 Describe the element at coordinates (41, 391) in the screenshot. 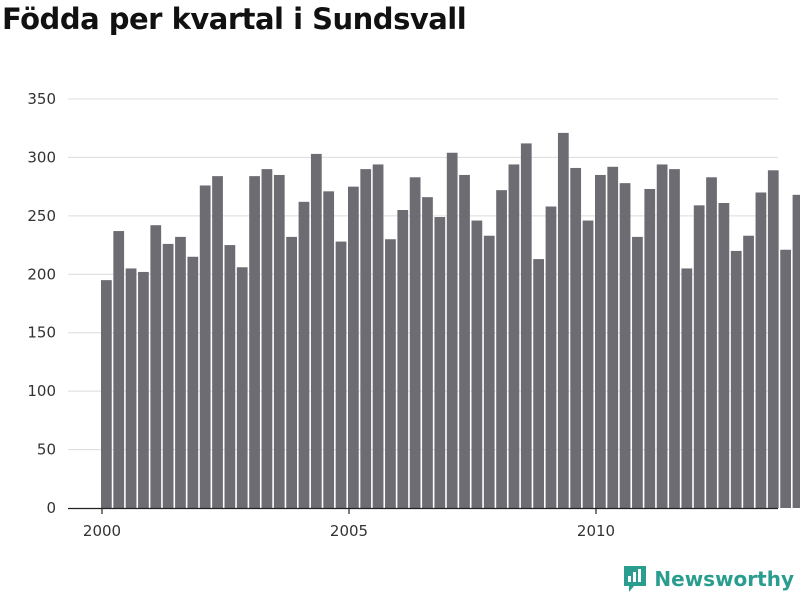

I see `y-tick-label: 100` at that location.